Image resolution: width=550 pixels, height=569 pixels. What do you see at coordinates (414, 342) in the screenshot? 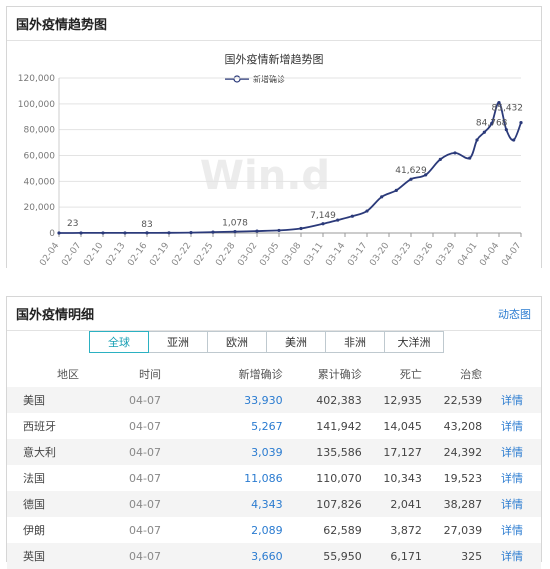
I see `tab-oceania: 大洋洲` at bounding box center [414, 342].